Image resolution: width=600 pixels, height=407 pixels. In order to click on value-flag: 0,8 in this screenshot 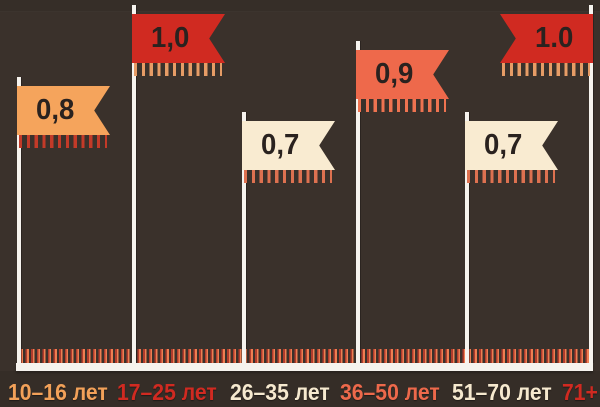, I will do `click(63, 110)`.